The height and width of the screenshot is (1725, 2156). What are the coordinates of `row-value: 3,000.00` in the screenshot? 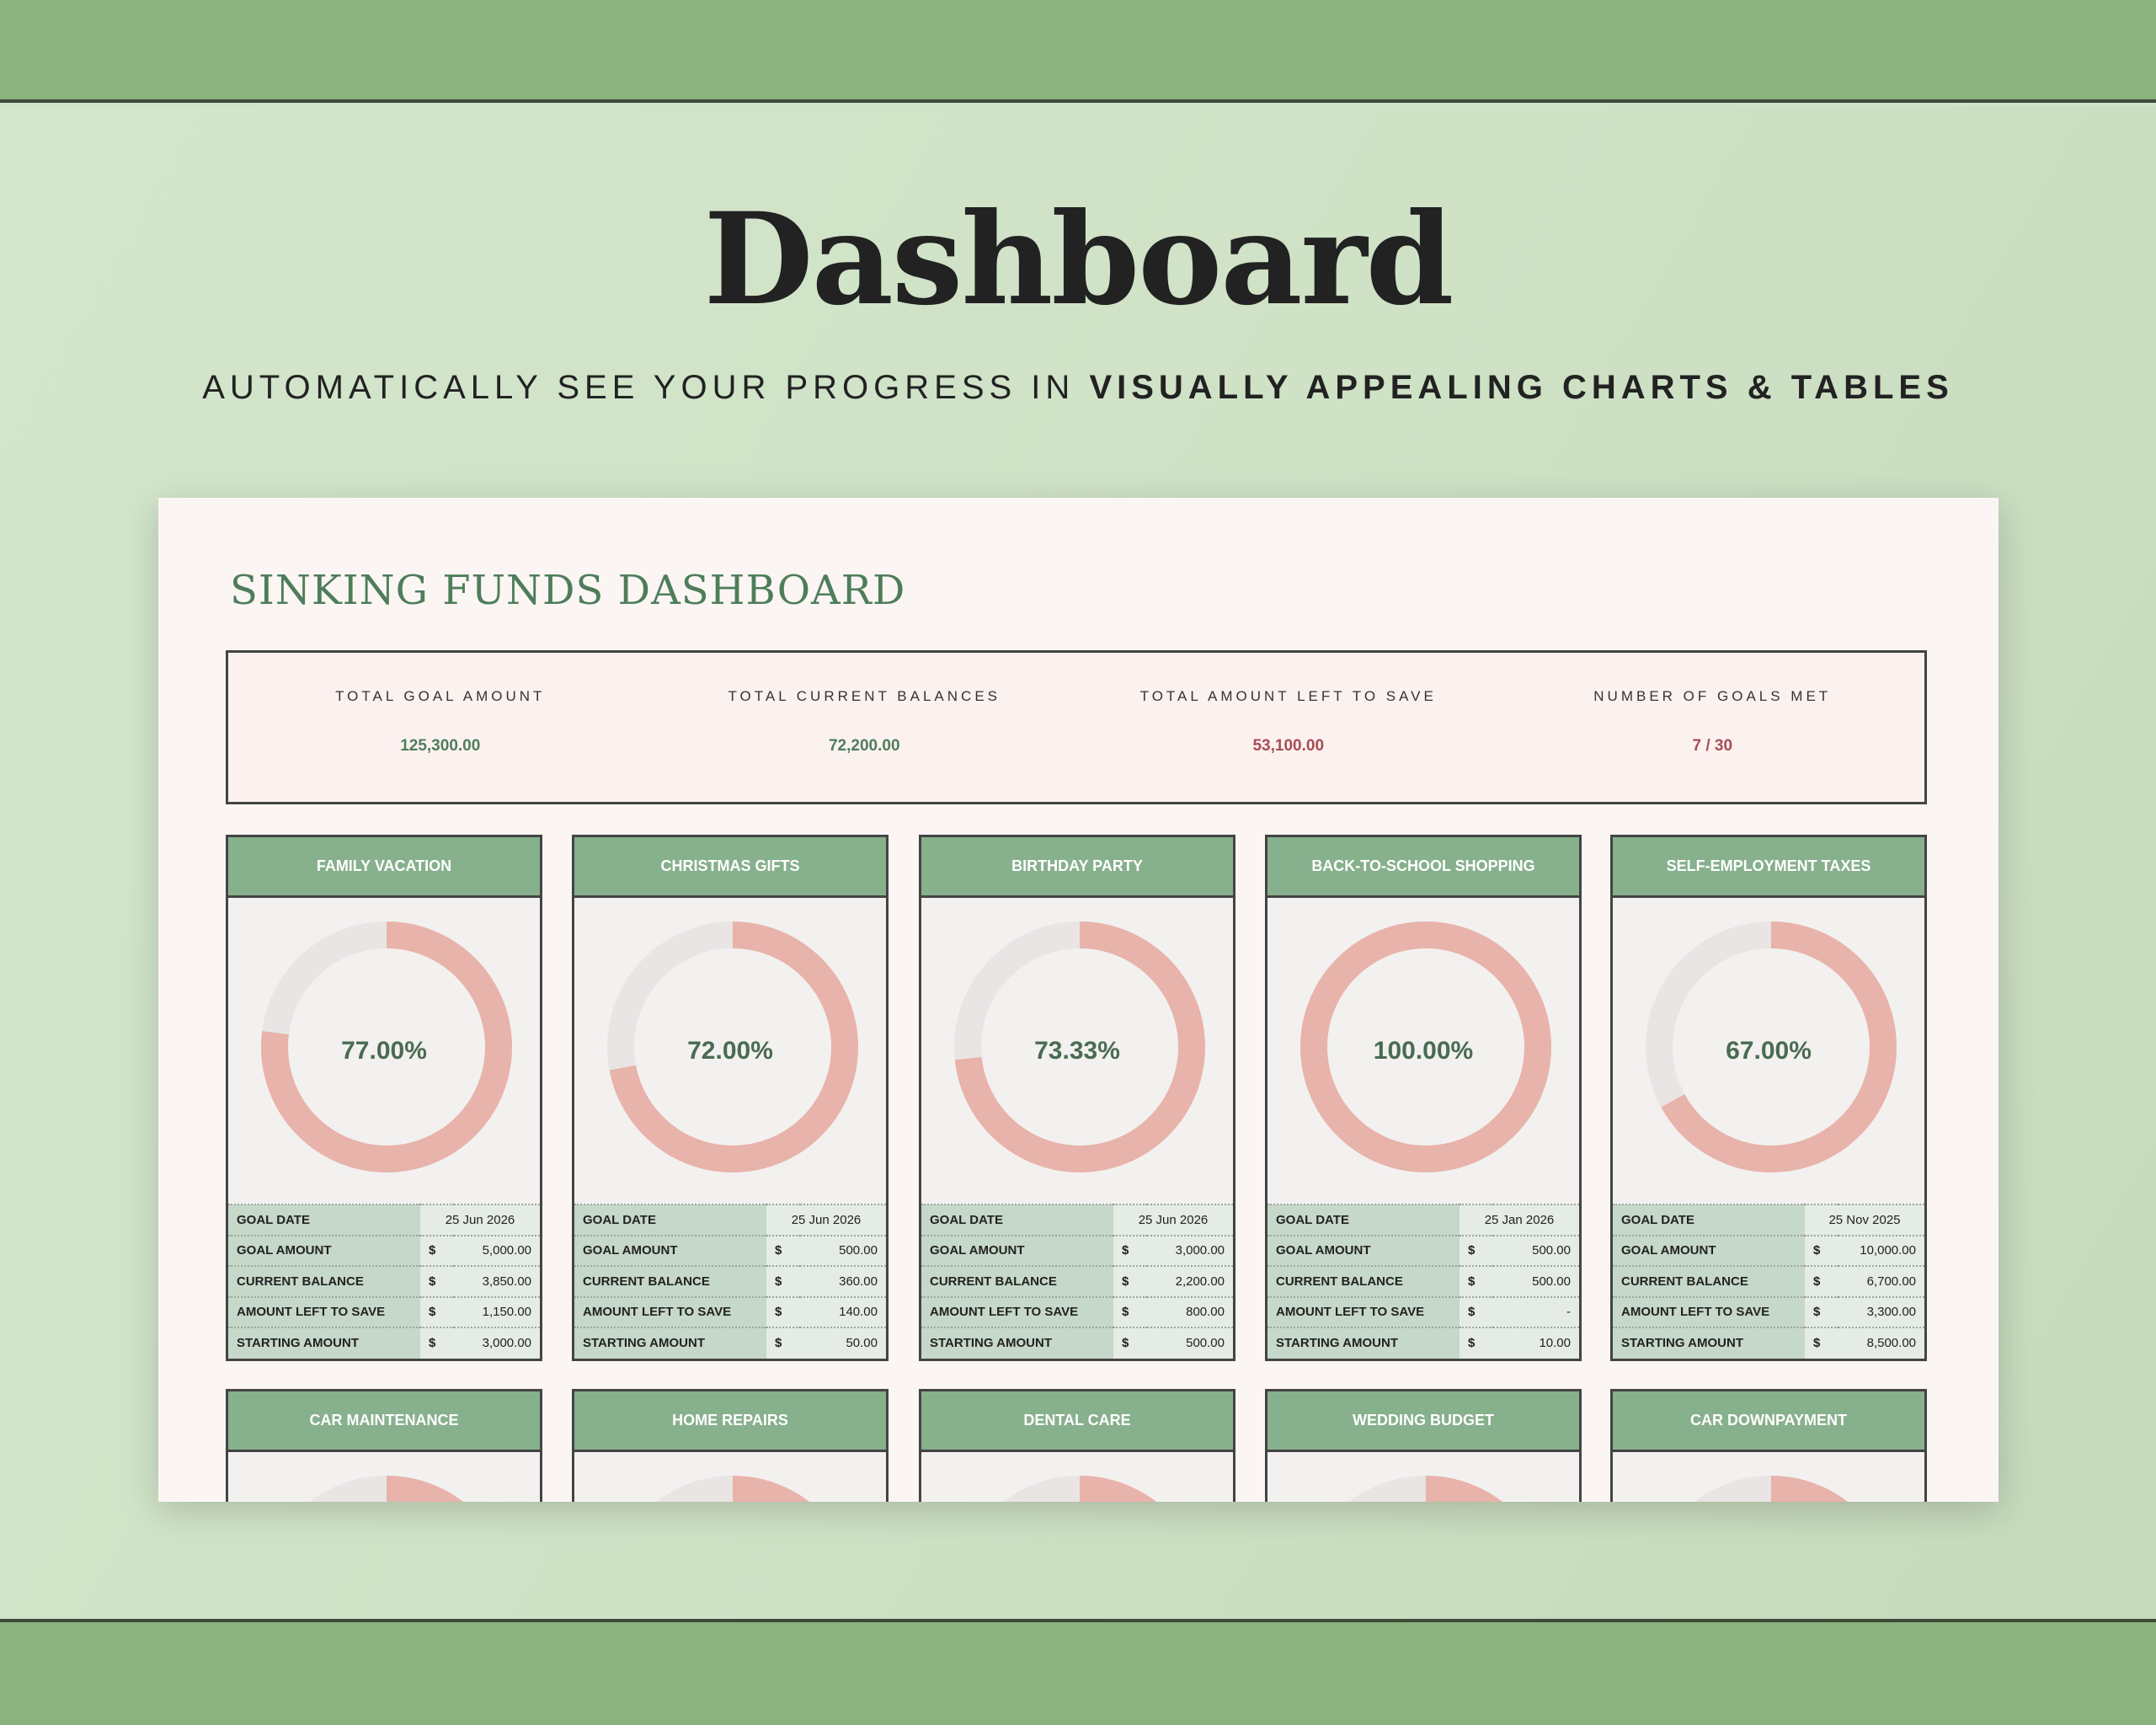 It's located at (1190, 1250).